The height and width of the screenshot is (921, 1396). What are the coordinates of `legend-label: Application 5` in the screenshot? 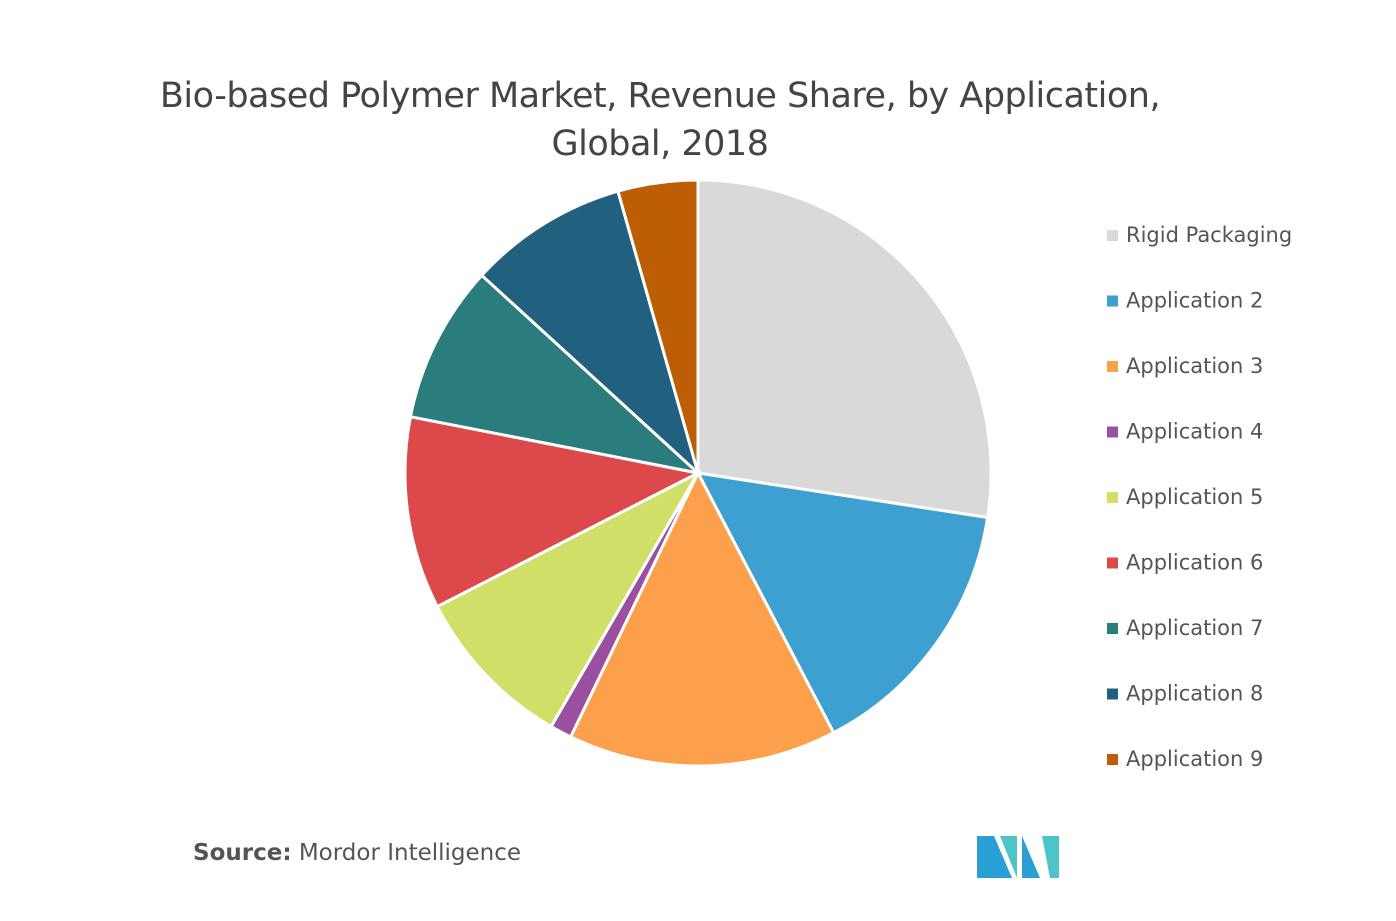 It's located at (1194, 497).